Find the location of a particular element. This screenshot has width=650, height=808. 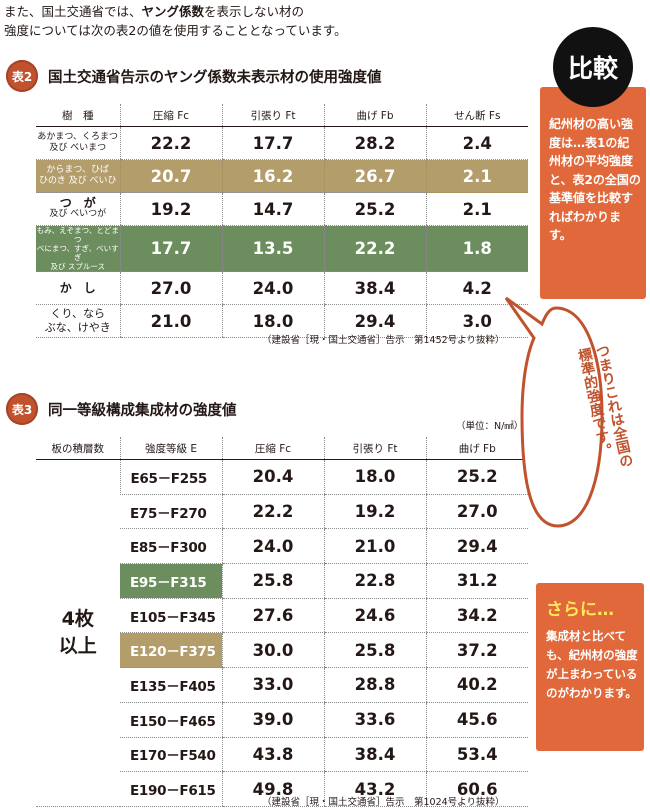

table3-source: （建設省［現・国土交通省］告示 第1024号より抜粋） is located at coordinates (383, 802).